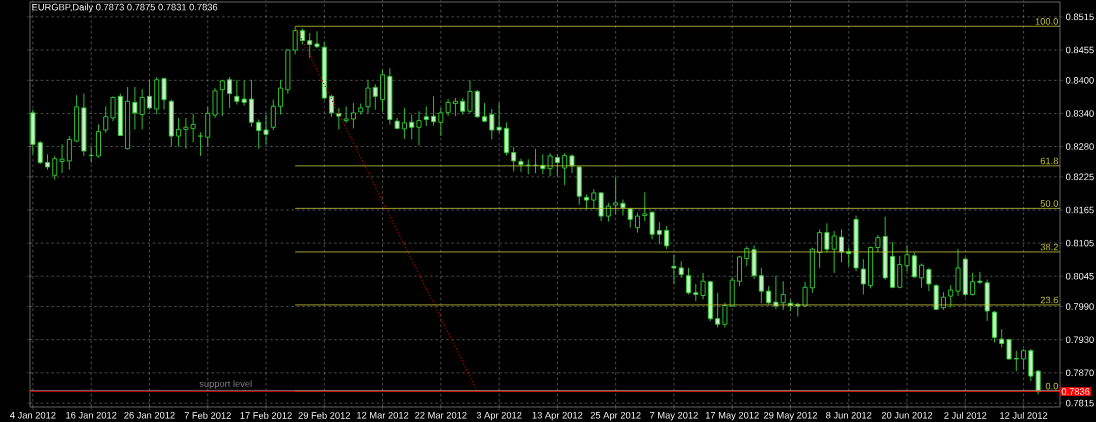 This screenshot has height=422, width=1096. What do you see at coordinates (1024, 415) in the screenshot?
I see `x-tick-label: 12 Jul 2012` at bounding box center [1024, 415].